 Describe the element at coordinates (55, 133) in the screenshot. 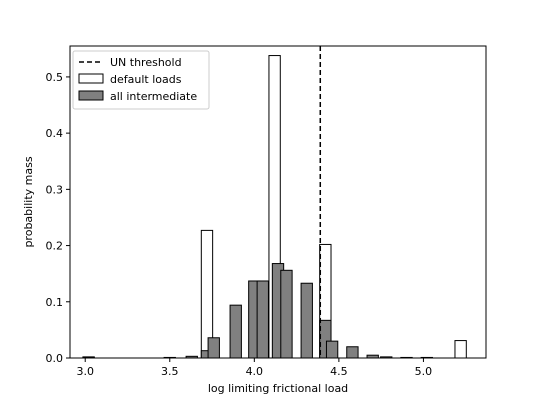

I see `y-tick-label: 0.4` at that location.